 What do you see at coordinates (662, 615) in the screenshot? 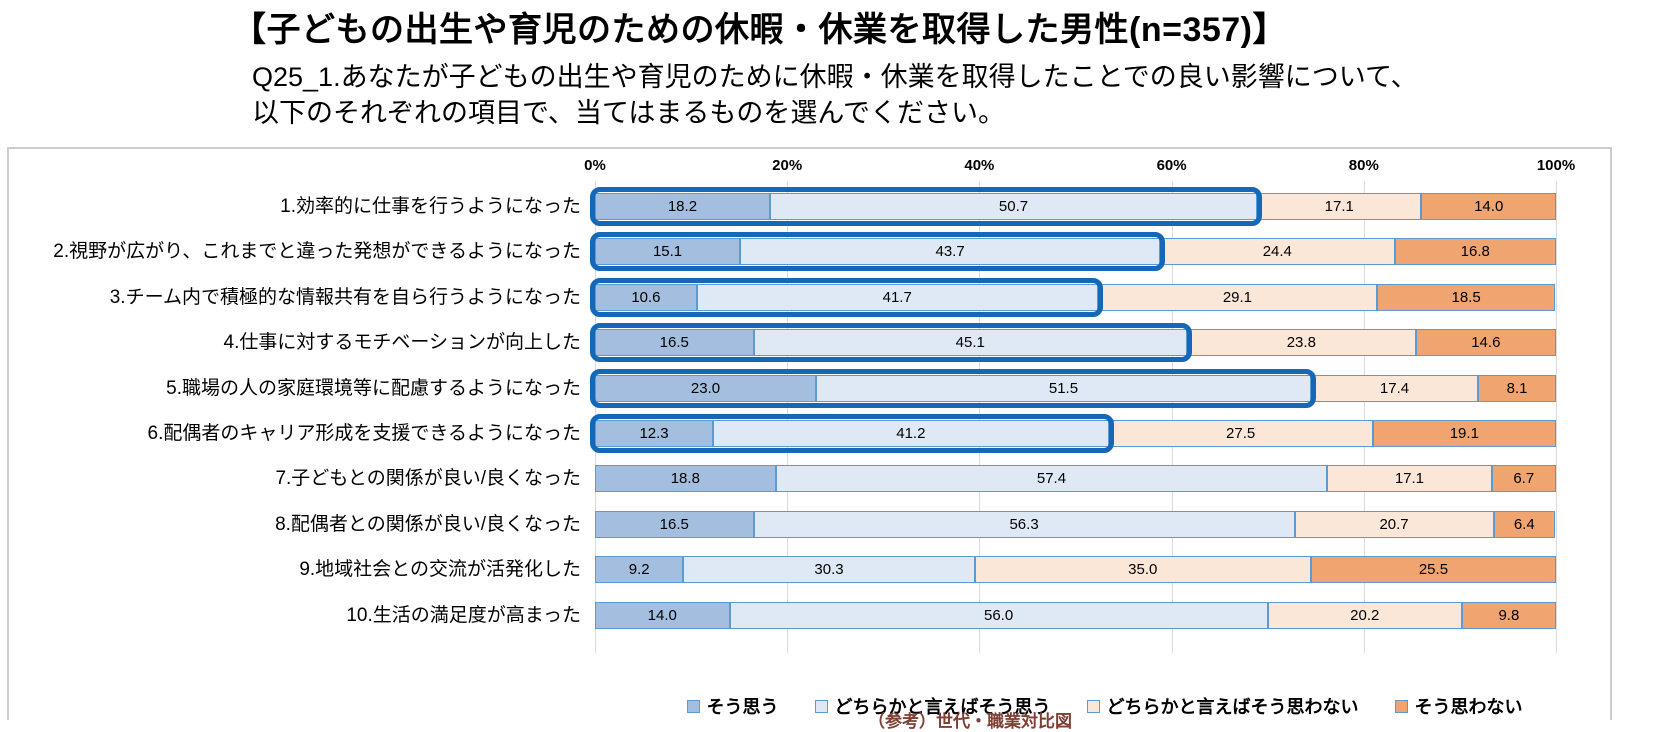
I see `segment-value-label: 14.0` at bounding box center [662, 615].